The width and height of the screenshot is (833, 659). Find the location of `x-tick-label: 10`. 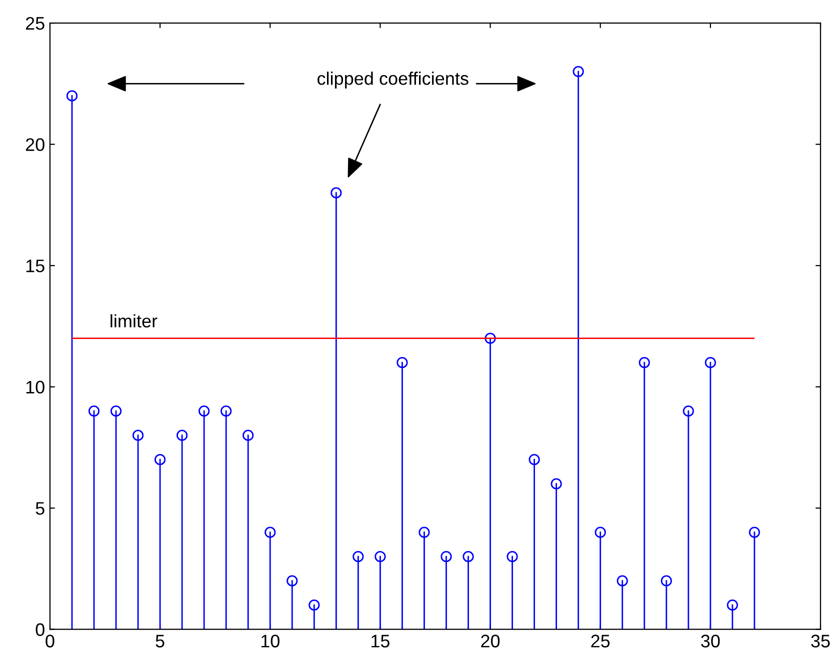

x-tick-label: 10 is located at coordinates (270, 641).